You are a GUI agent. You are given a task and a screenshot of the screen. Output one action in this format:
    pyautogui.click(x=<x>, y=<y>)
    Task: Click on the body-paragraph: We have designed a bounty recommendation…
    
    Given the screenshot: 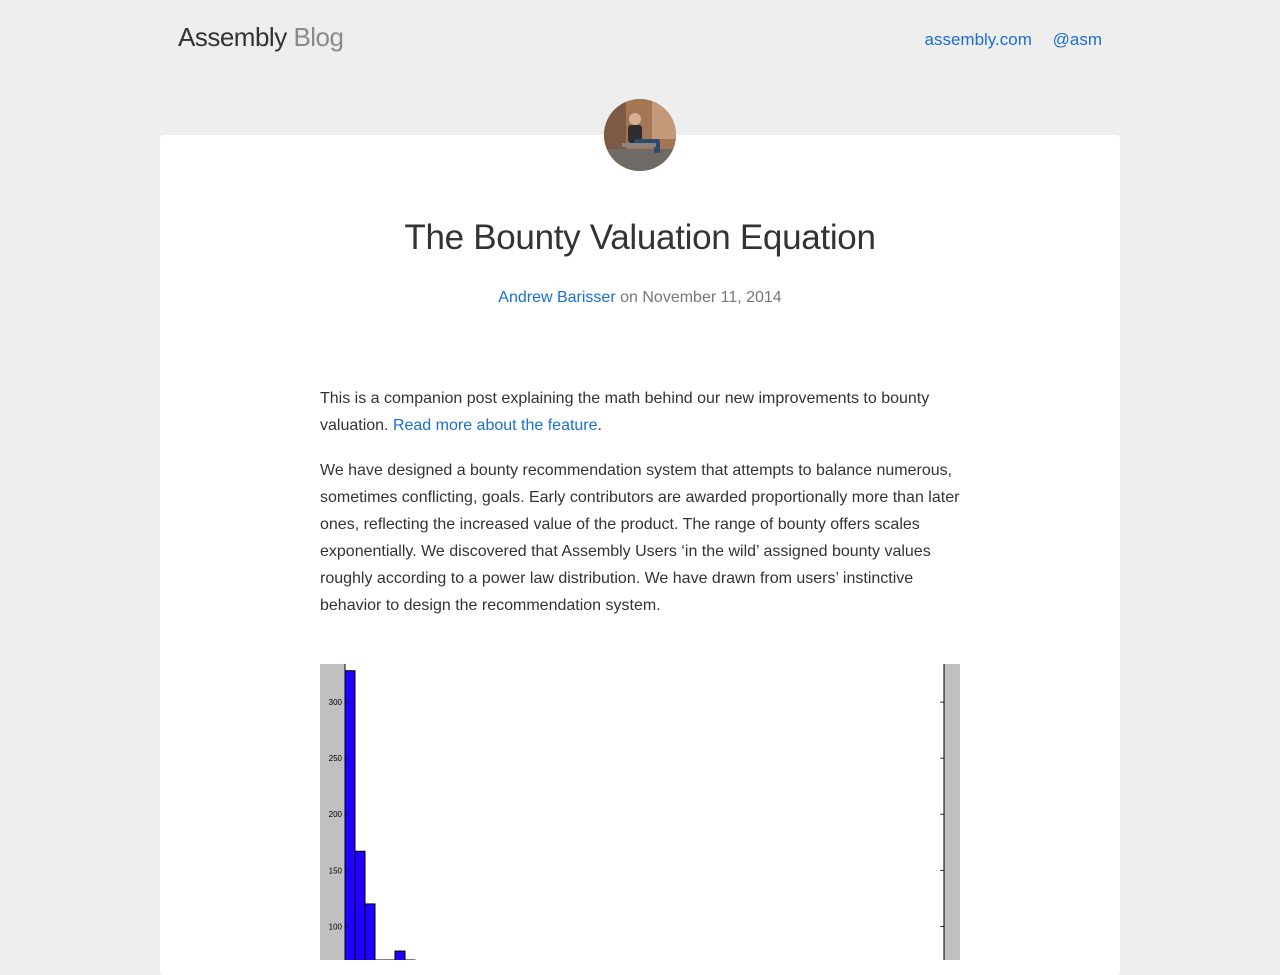 What is the action you would take?
    pyautogui.click(x=640, y=538)
    